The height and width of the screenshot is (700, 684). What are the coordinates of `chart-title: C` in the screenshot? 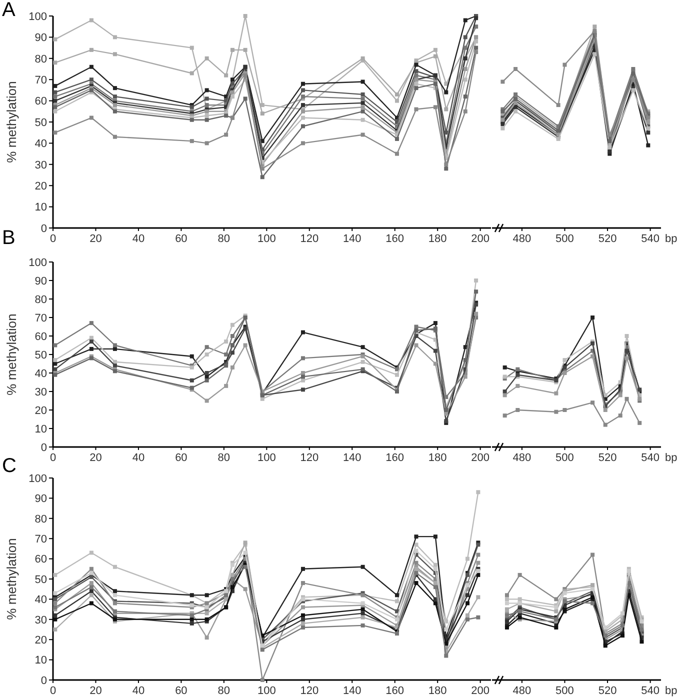 It's located at (9, 466).